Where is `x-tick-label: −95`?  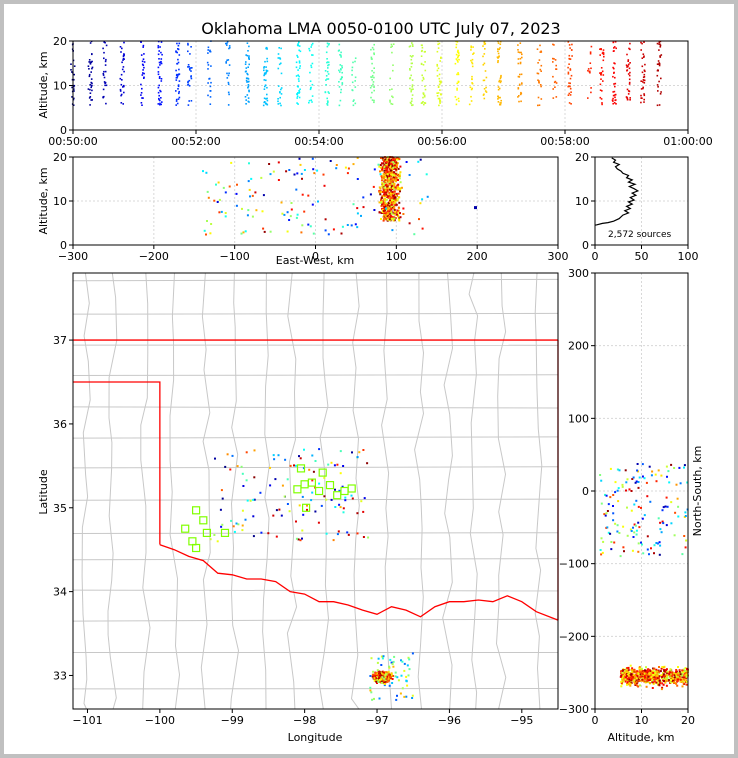 x-tick-label: −95 is located at coordinates (521, 720).